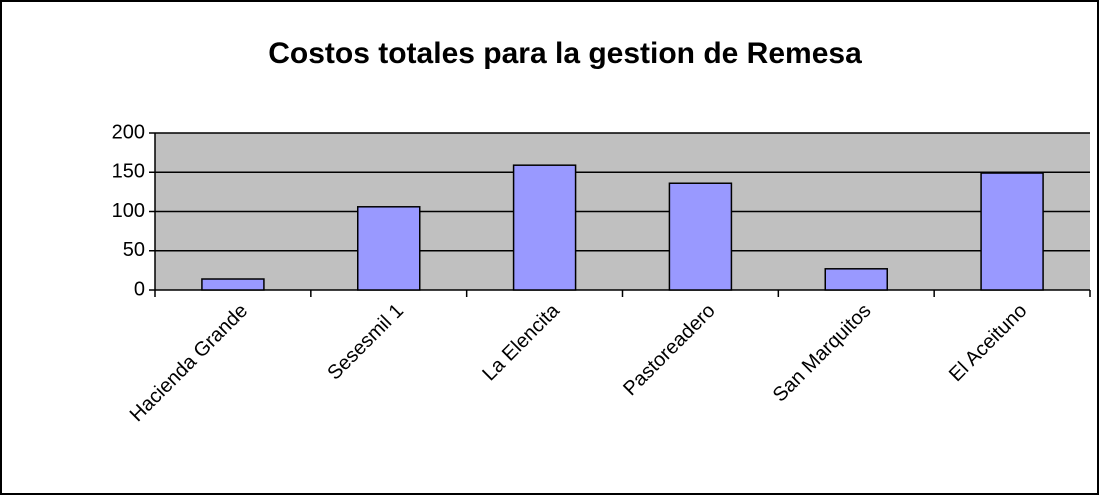 This screenshot has width=1099, height=495. What do you see at coordinates (139, 289) in the screenshot?
I see `y-tick-label: 0` at bounding box center [139, 289].